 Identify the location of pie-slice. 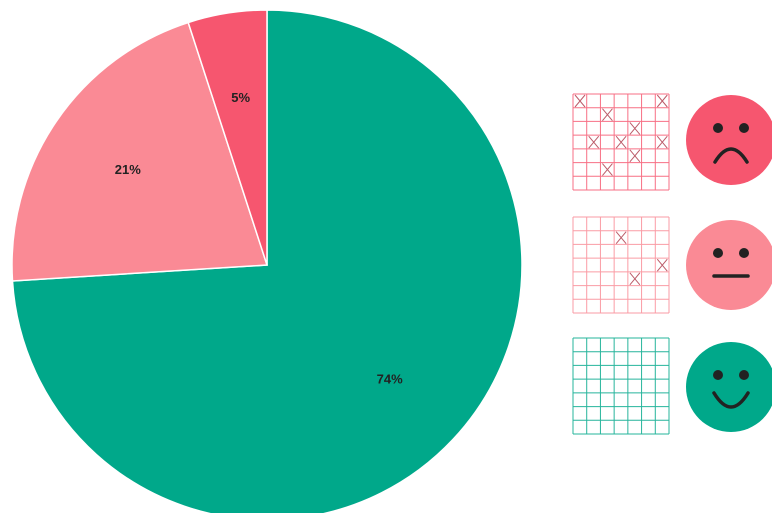
(227, 137).